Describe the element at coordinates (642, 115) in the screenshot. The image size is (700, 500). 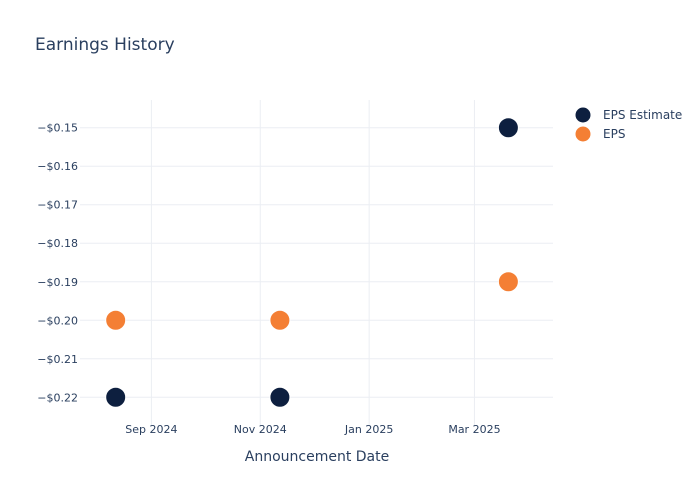
I see `legend-label: EPS Estimate` at that location.